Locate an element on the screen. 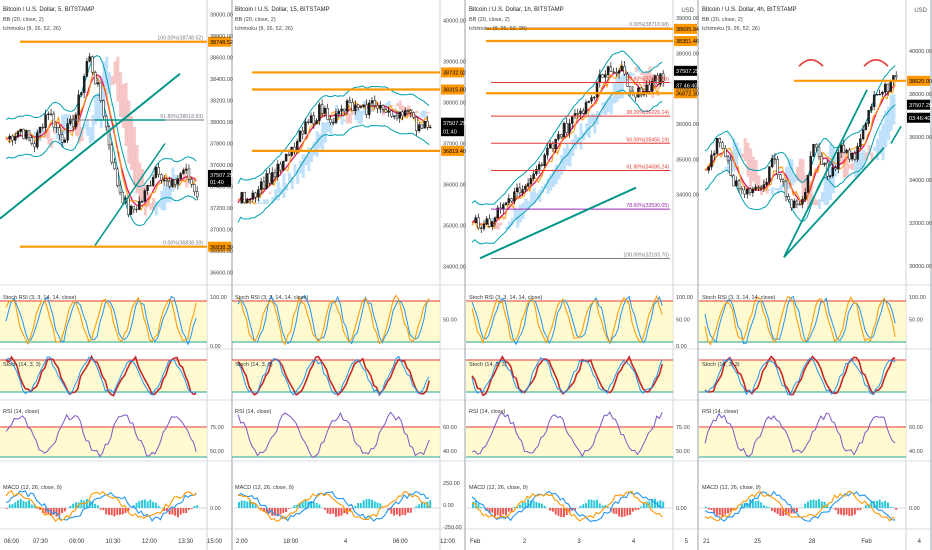  stochrsi-d-line is located at coordinates (101, 321).